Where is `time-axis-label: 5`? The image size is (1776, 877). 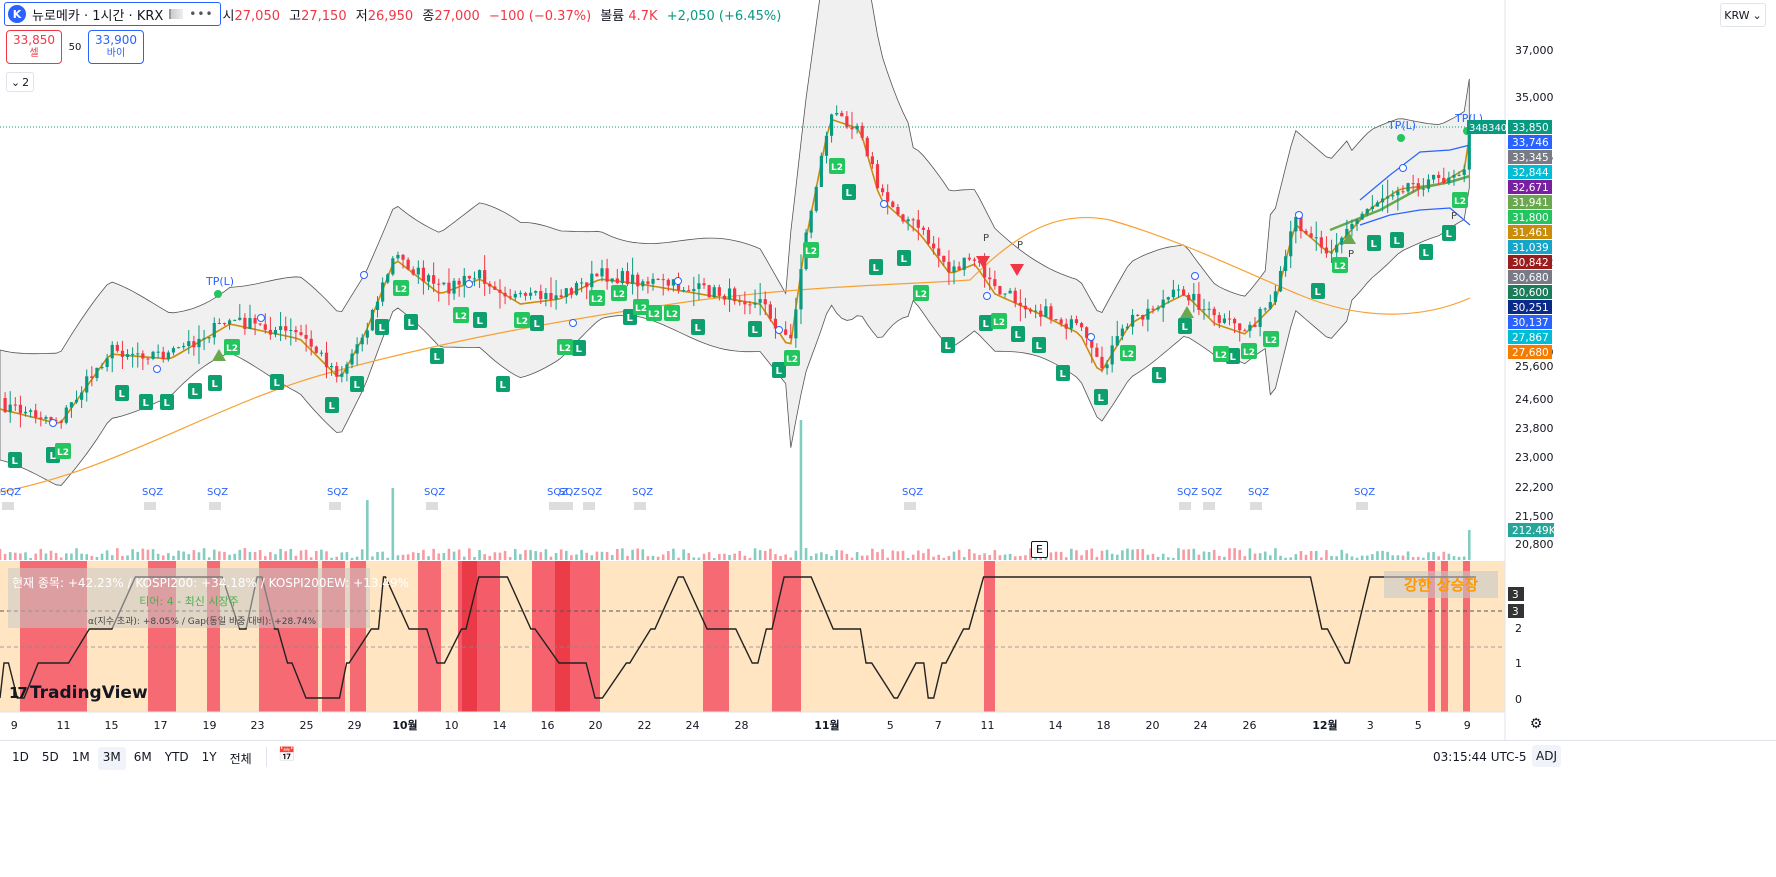
time-axis-label: 5 is located at coordinates (890, 725).